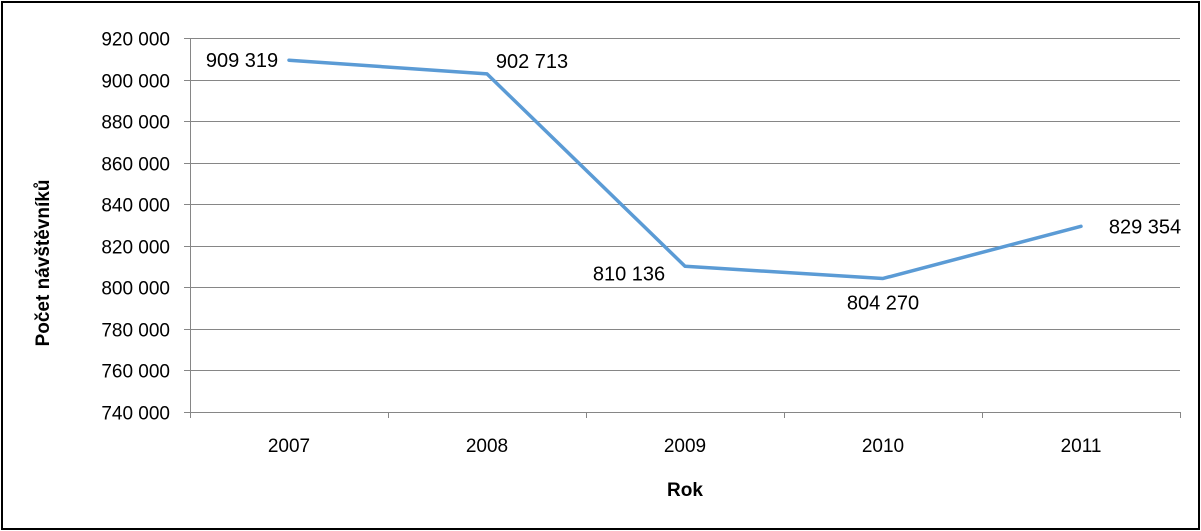  What do you see at coordinates (629, 274) in the screenshot?
I see `data-label: 810 136` at bounding box center [629, 274].